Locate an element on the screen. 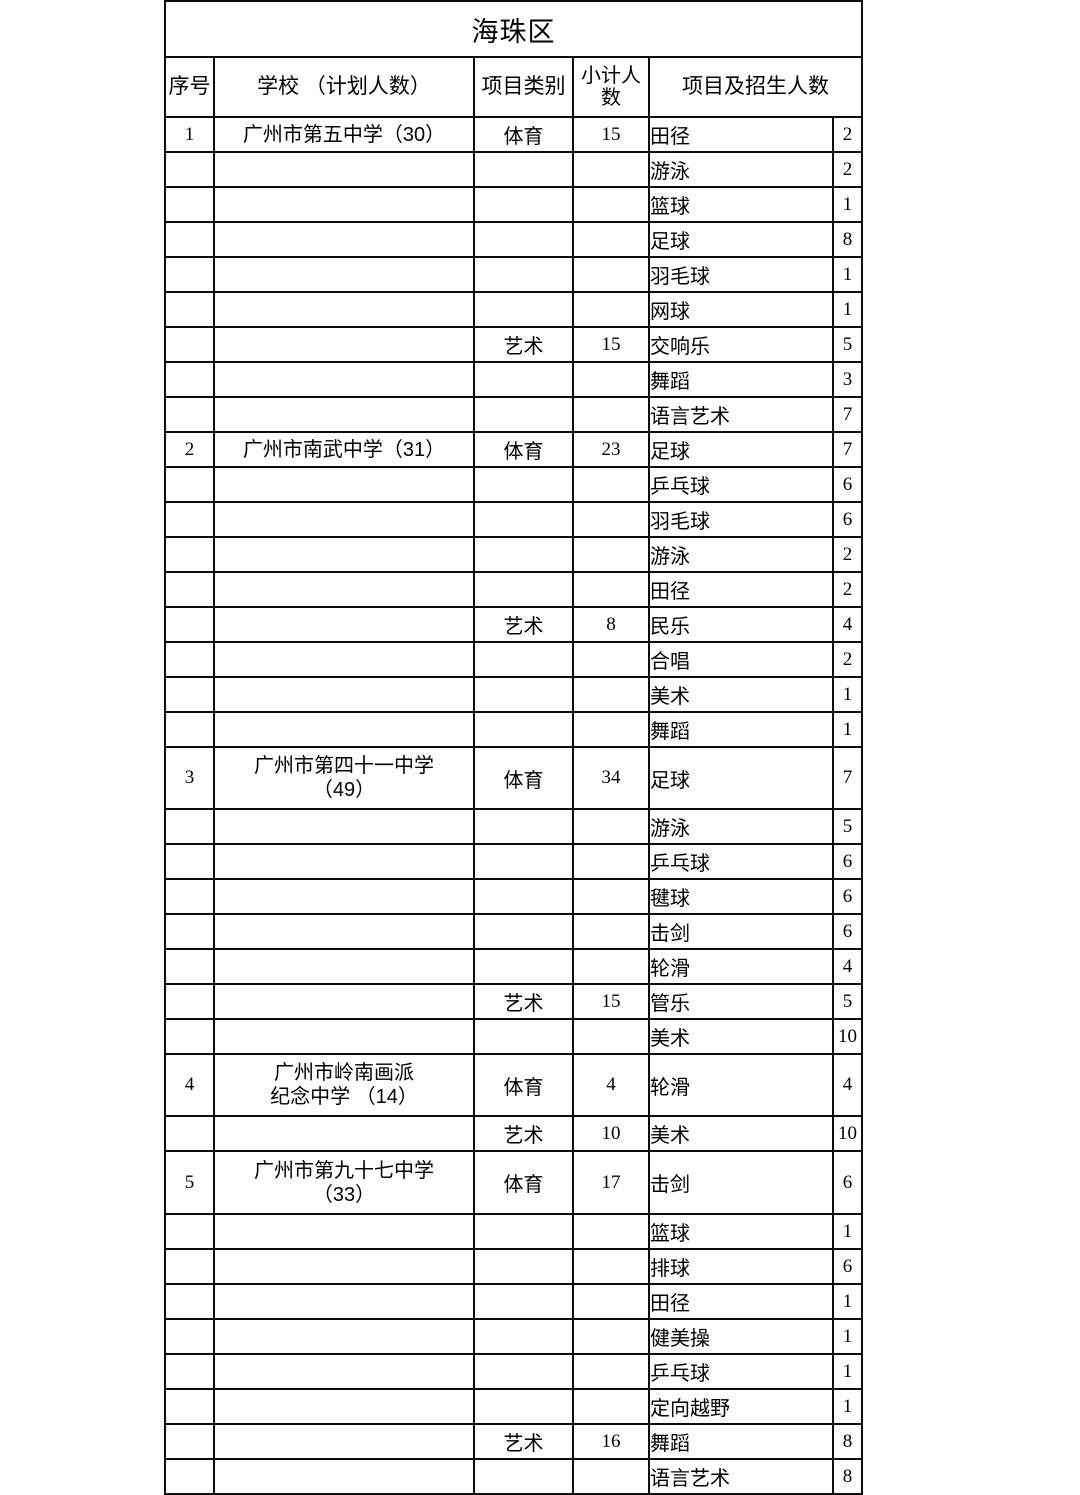 The height and width of the screenshot is (1495, 1080). cell-item: 交响乐 is located at coordinates (741, 344).